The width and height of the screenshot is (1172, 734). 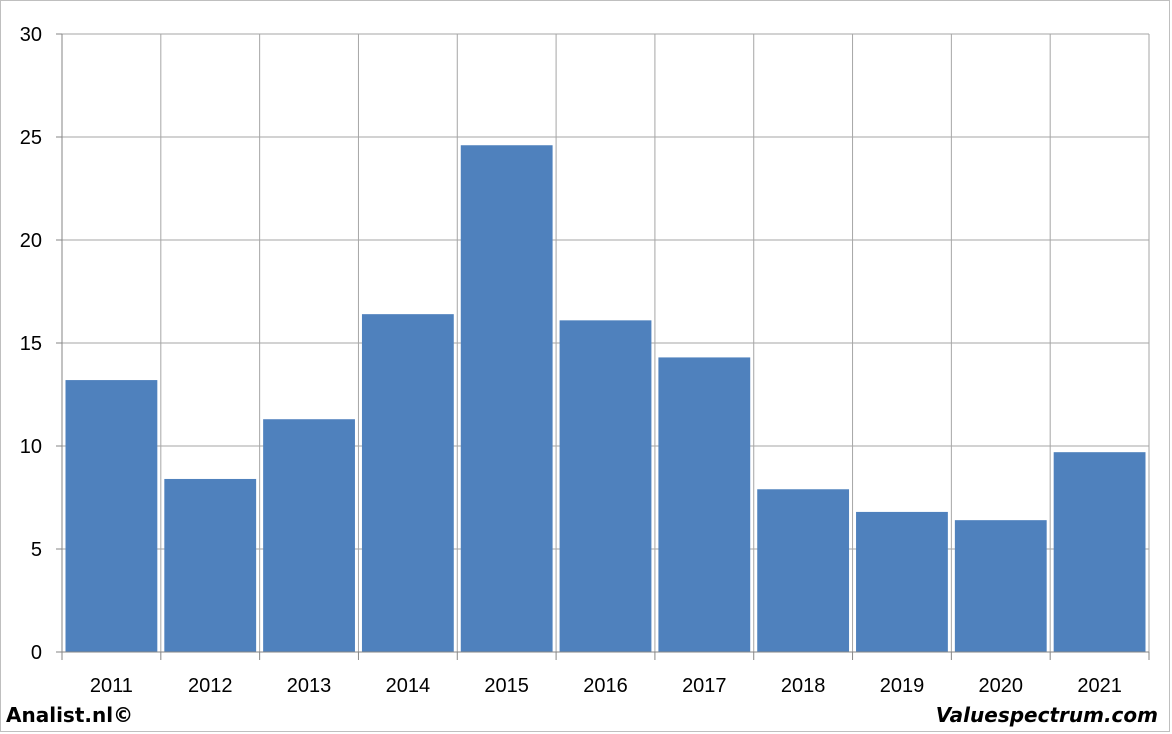 I want to click on x-tick-label: 2020, so click(x=1001, y=686).